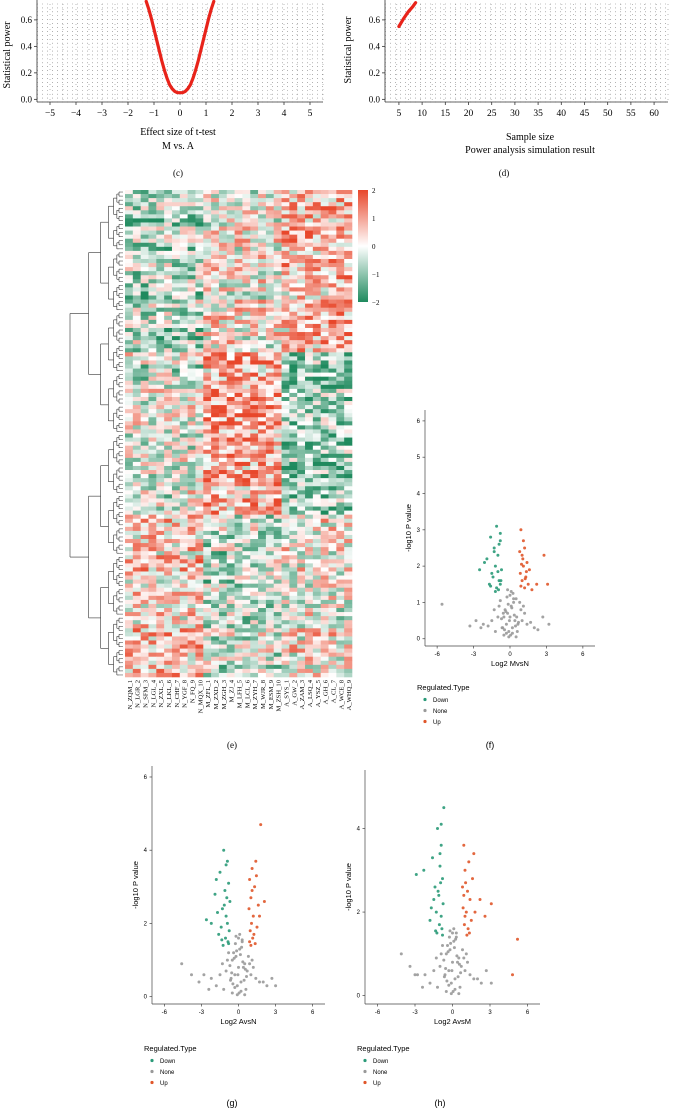 The height and width of the screenshot is (1110, 676). Describe the element at coordinates (232, 1103) in the screenshot. I see `panel-label-g: (g)` at that location.